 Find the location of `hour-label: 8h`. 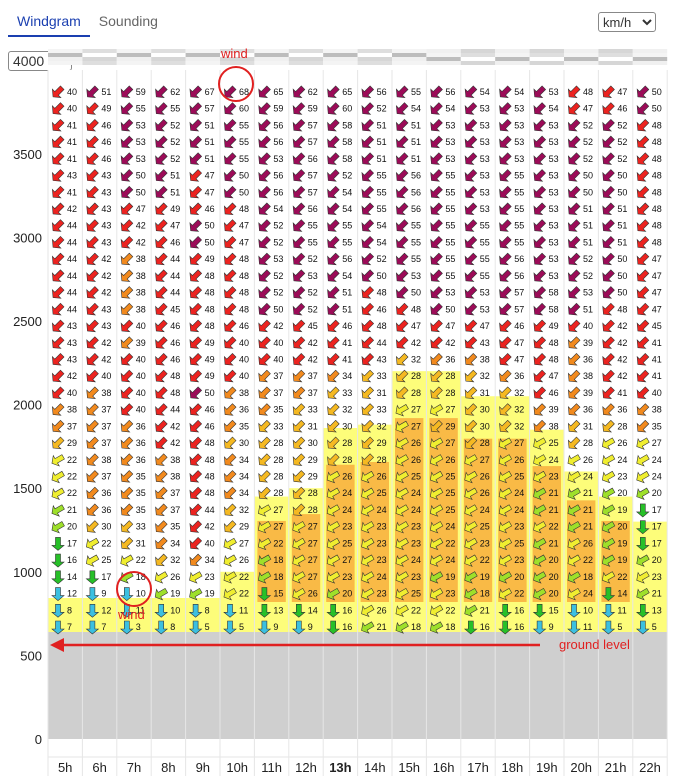

hour-label: 8h is located at coordinates (168, 767).